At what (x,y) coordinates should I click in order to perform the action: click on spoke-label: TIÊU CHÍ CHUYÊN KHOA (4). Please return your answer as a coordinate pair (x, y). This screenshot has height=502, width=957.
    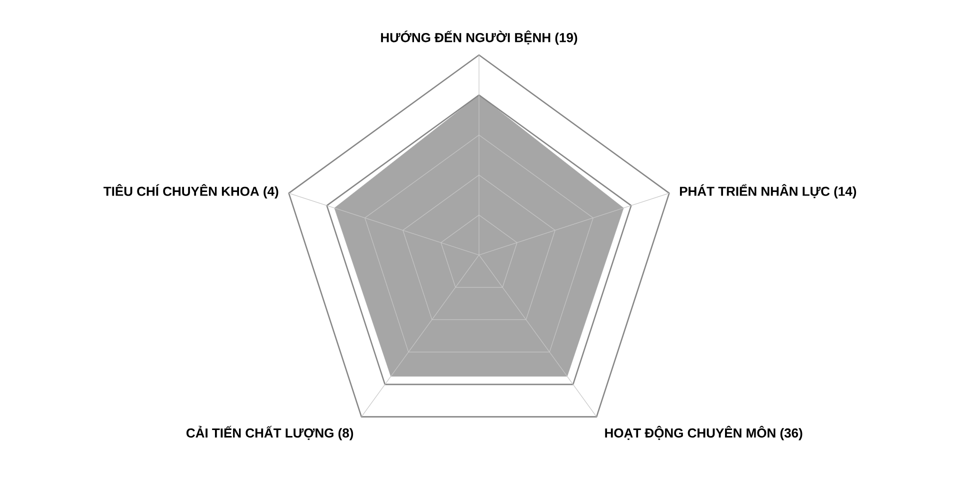
    Looking at the image, I should click on (191, 191).